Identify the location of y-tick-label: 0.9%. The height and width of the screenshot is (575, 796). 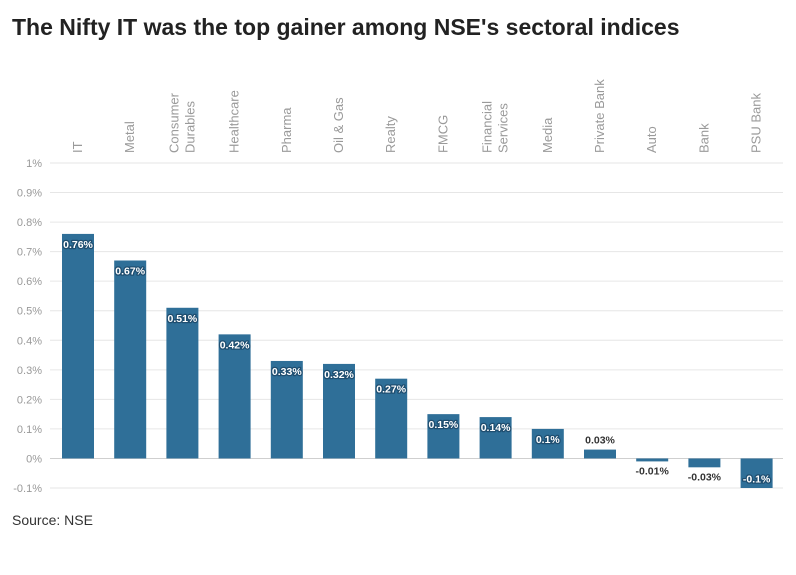
(29, 194).